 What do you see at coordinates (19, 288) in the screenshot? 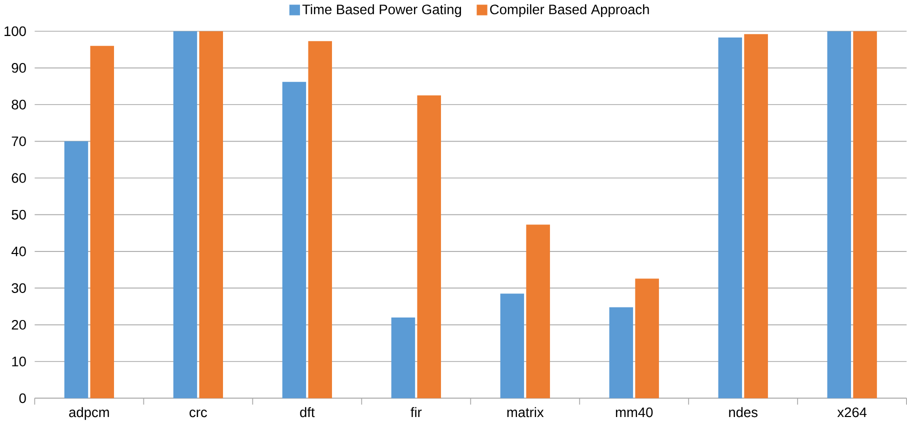
I see `y-tick-label: 30` at bounding box center [19, 288].